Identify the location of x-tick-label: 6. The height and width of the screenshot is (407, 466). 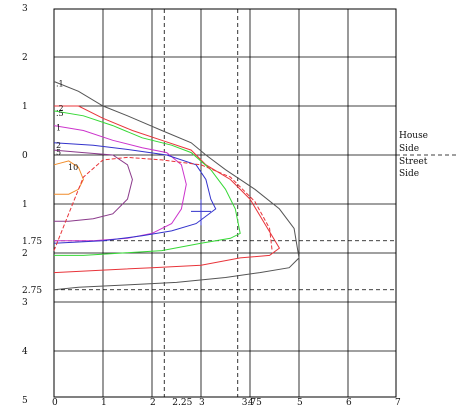
(349, 402).